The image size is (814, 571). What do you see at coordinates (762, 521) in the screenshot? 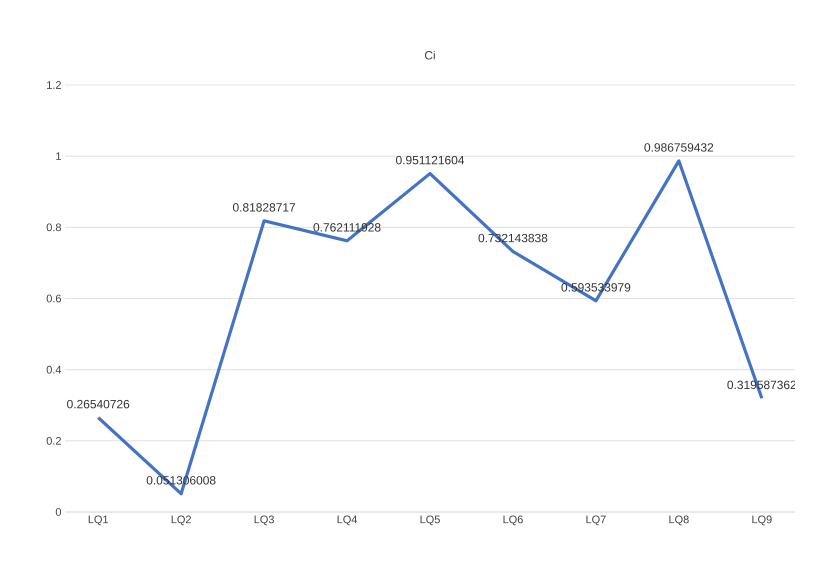
I see `x-tick-label: LQ9` at bounding box center [762, 521].